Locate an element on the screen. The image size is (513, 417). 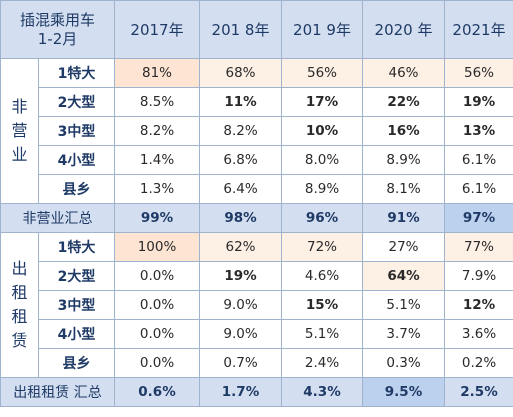
value-cell: 6.4% is located at coordinates (241, 189).